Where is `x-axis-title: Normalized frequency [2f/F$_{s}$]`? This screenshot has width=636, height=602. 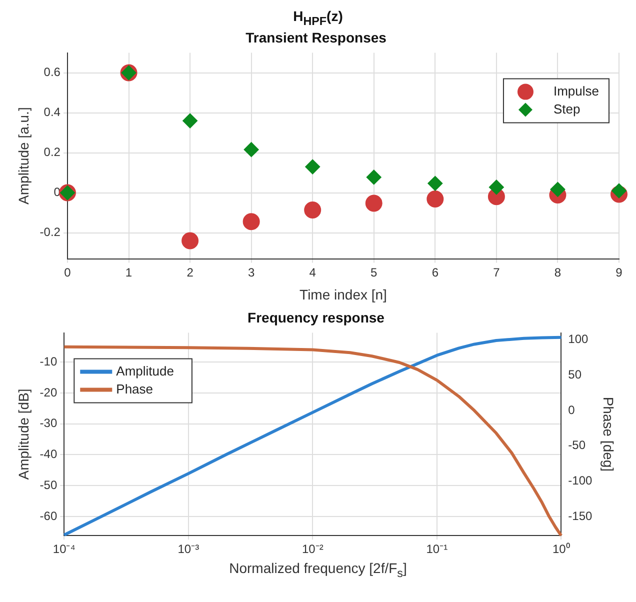 x-axis-title: Normalized frequency [2f/F$_{s}$] is located at coordinates (318, 570).